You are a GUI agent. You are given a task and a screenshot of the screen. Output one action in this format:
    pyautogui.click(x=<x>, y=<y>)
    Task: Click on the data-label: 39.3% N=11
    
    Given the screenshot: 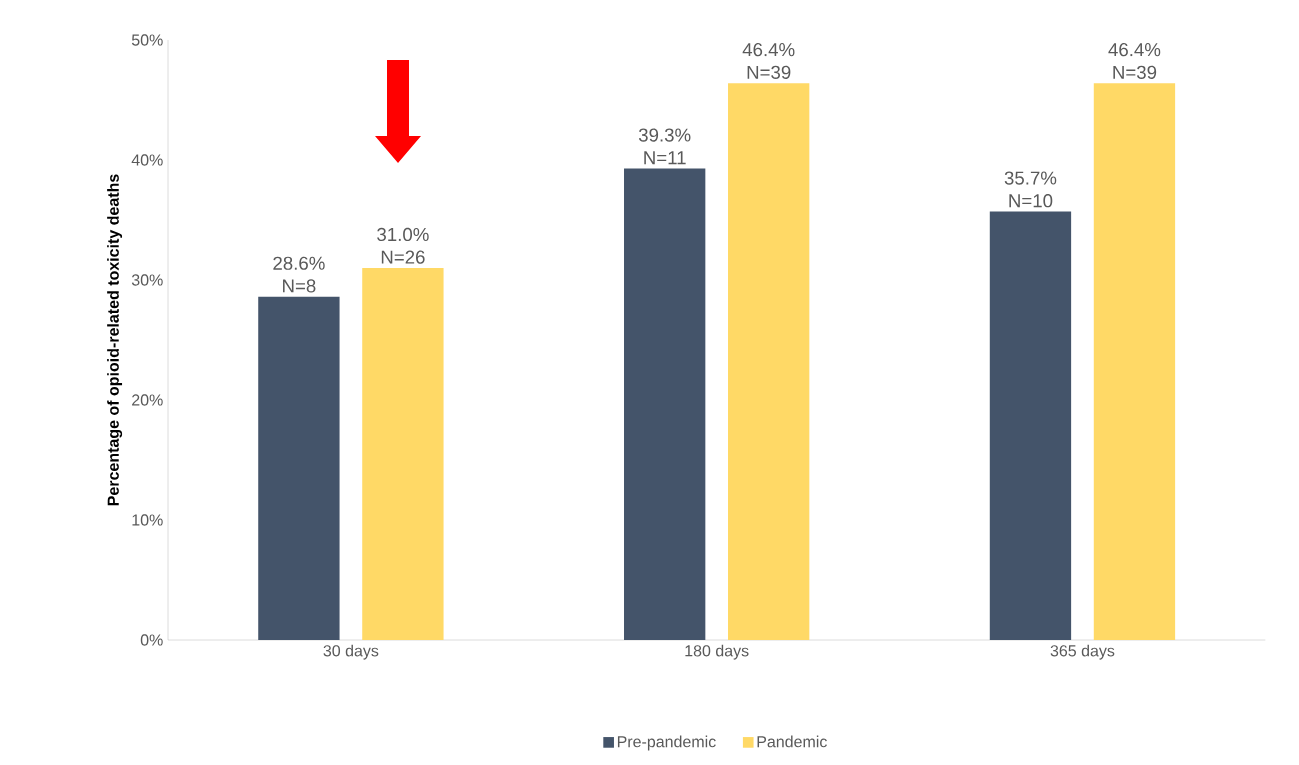 What is the action you would take?
    pyautogui.click(x=664, y=146)
    